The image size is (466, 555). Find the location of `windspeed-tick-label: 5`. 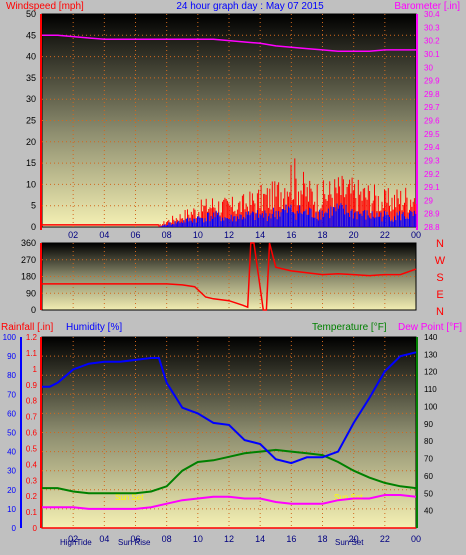

windspeed-tick-label: 5 is located at coordinates (33, 206).